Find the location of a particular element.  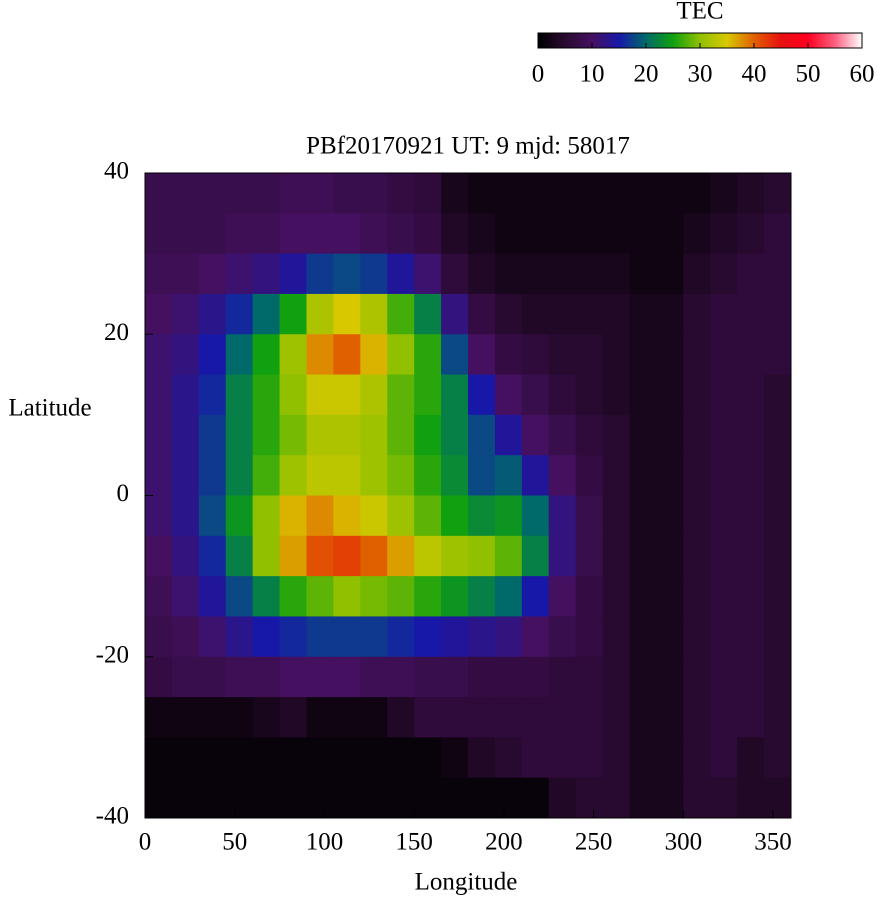

x-tick-label: 350 is located at coordinates (773, 842).